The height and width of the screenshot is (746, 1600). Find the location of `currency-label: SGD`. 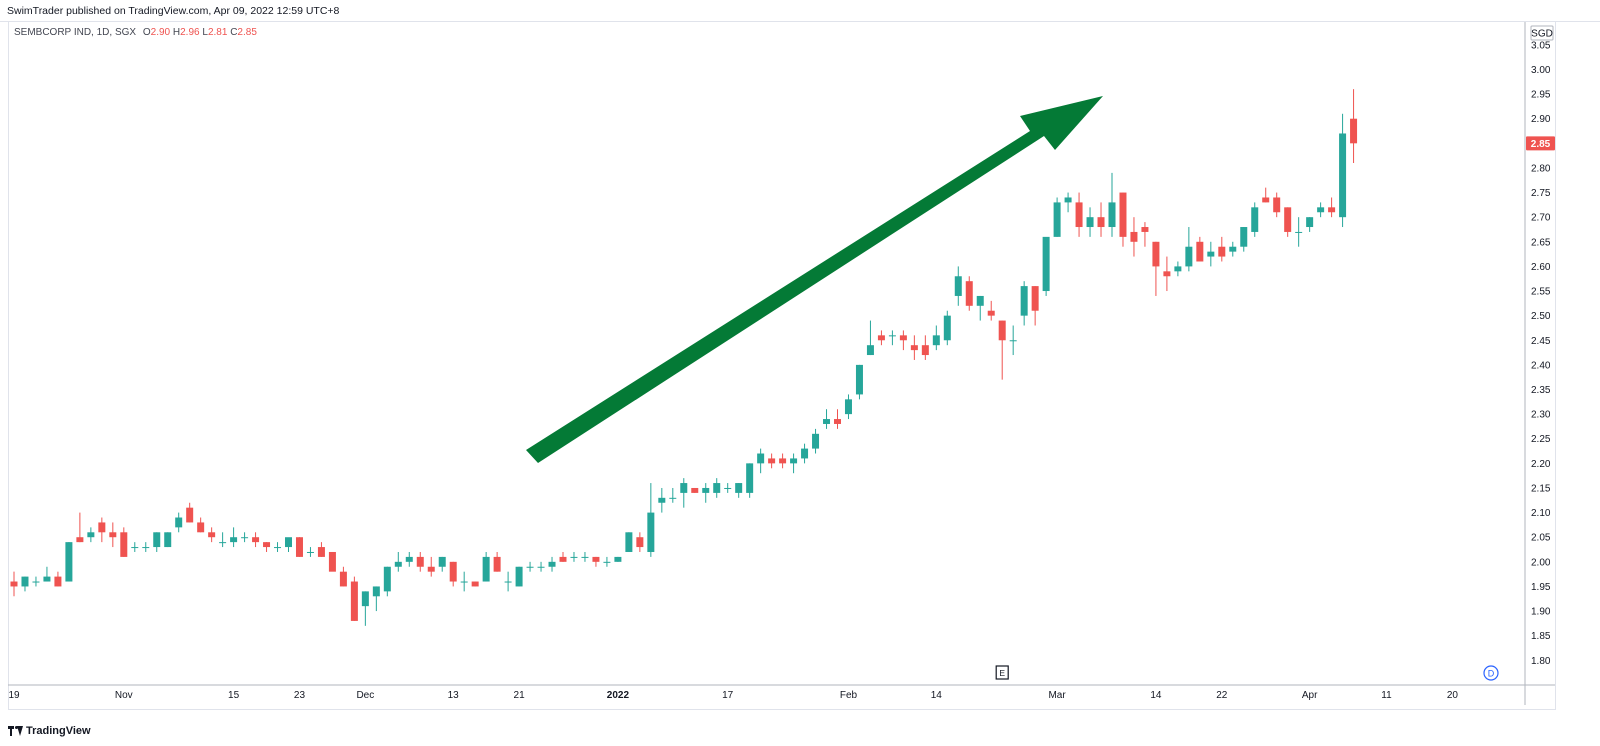

currency-label: SGD is located at coordinates (1542, 33).